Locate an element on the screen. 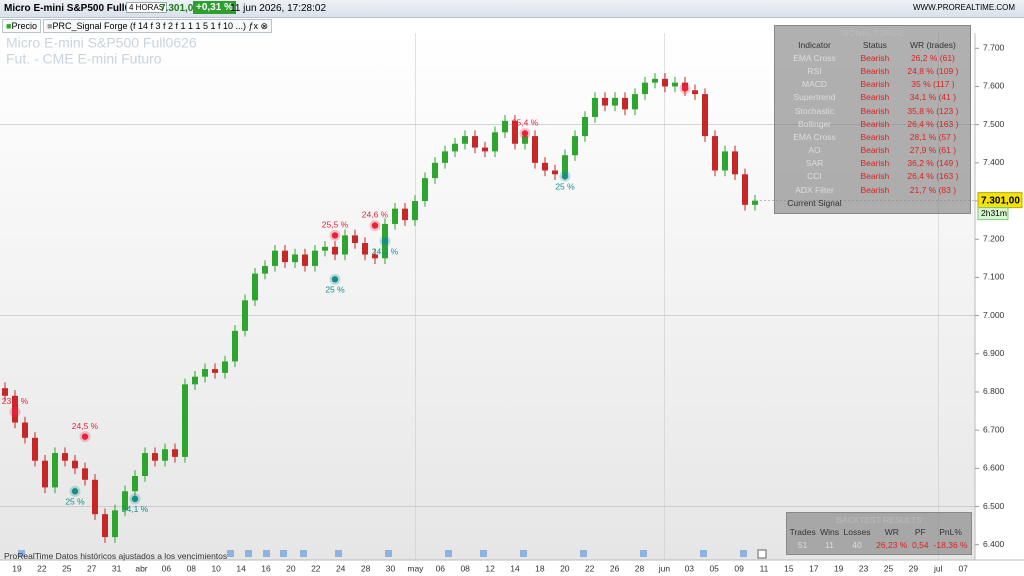 This screenshot has width=1024, height=576. indicator-tag: ■Precio is located at coordinates (21, 26).